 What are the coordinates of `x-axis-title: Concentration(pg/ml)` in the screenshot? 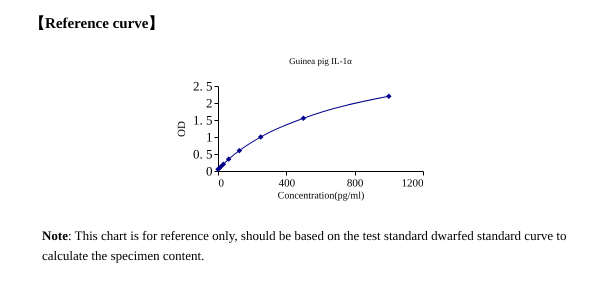 It's located at (321, 196).